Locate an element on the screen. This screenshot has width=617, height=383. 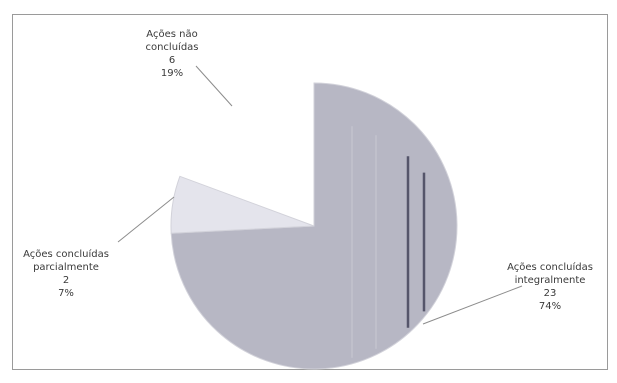
slice-label-2: Ações concluídas parcialmente 2 7% is located at coordinates (66, 273).